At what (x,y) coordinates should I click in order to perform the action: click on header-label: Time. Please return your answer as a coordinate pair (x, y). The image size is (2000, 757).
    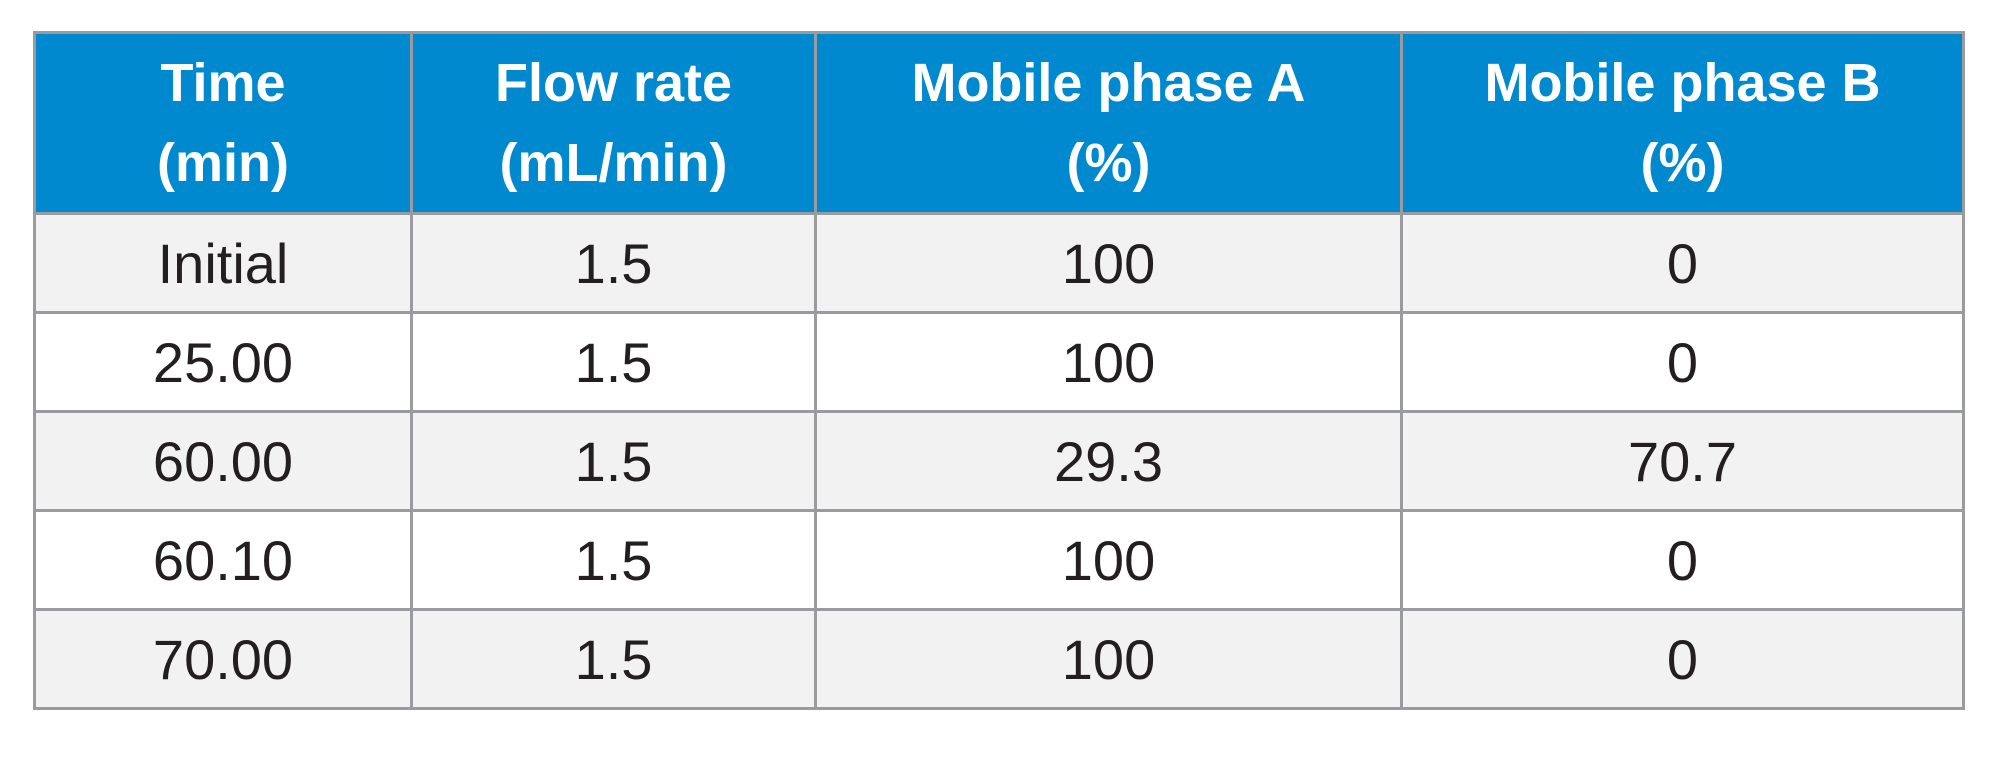
    Looking at the image, I should click on (223, 83).